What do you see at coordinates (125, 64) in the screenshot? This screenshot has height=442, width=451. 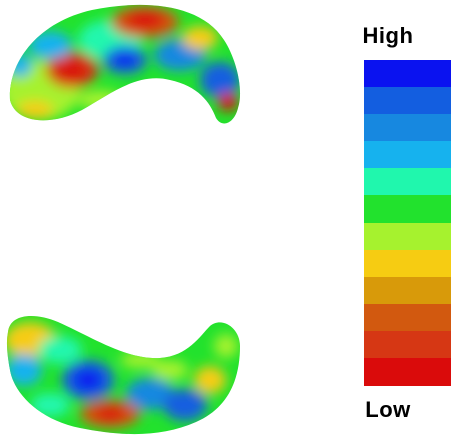 I see `top-heatmap-shape` at bounding box center [125, 64].